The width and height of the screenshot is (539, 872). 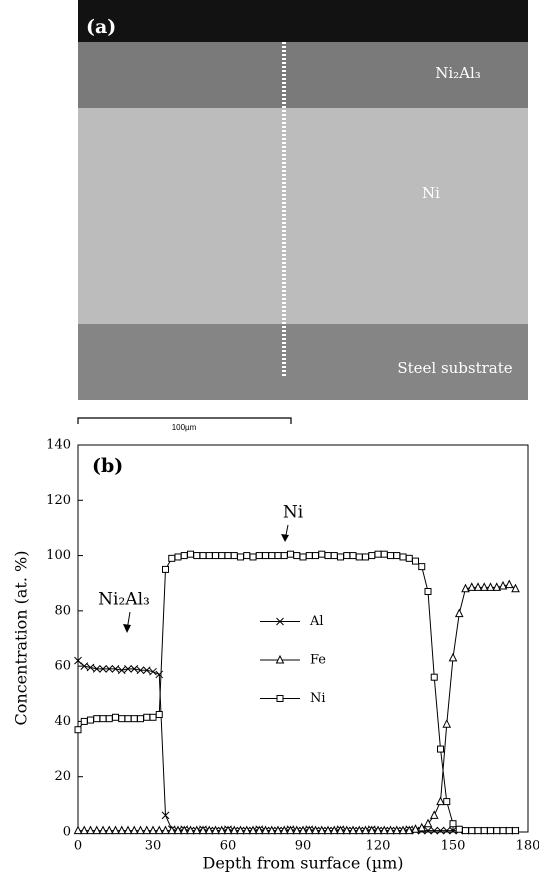 I want to click on x-tick-label: 120, so click(x=378, y=846).